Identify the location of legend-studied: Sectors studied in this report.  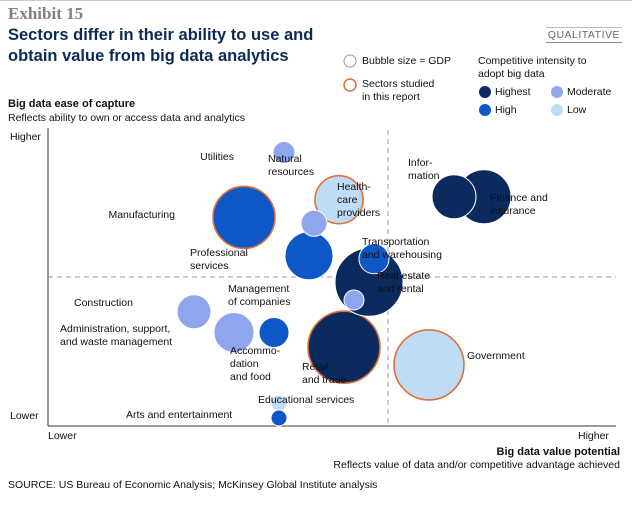
(398, 91).